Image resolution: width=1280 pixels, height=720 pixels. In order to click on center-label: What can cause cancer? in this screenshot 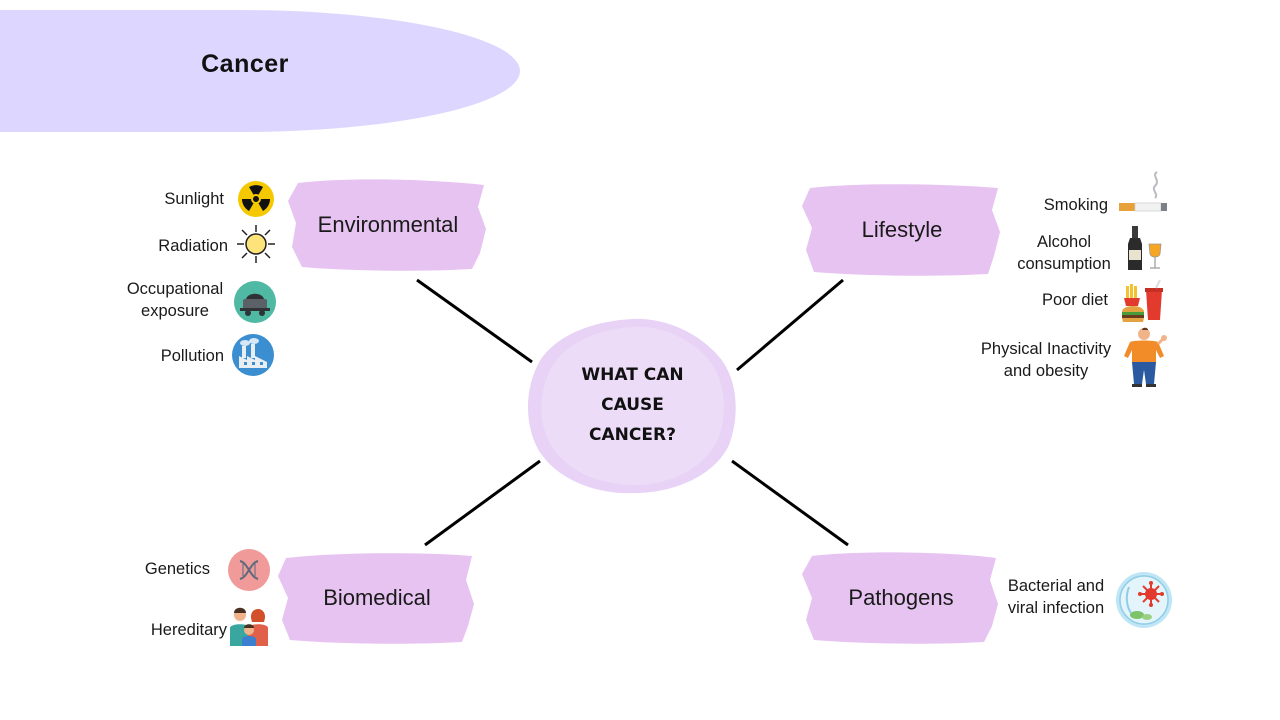, I will do `click(632, 405)`.